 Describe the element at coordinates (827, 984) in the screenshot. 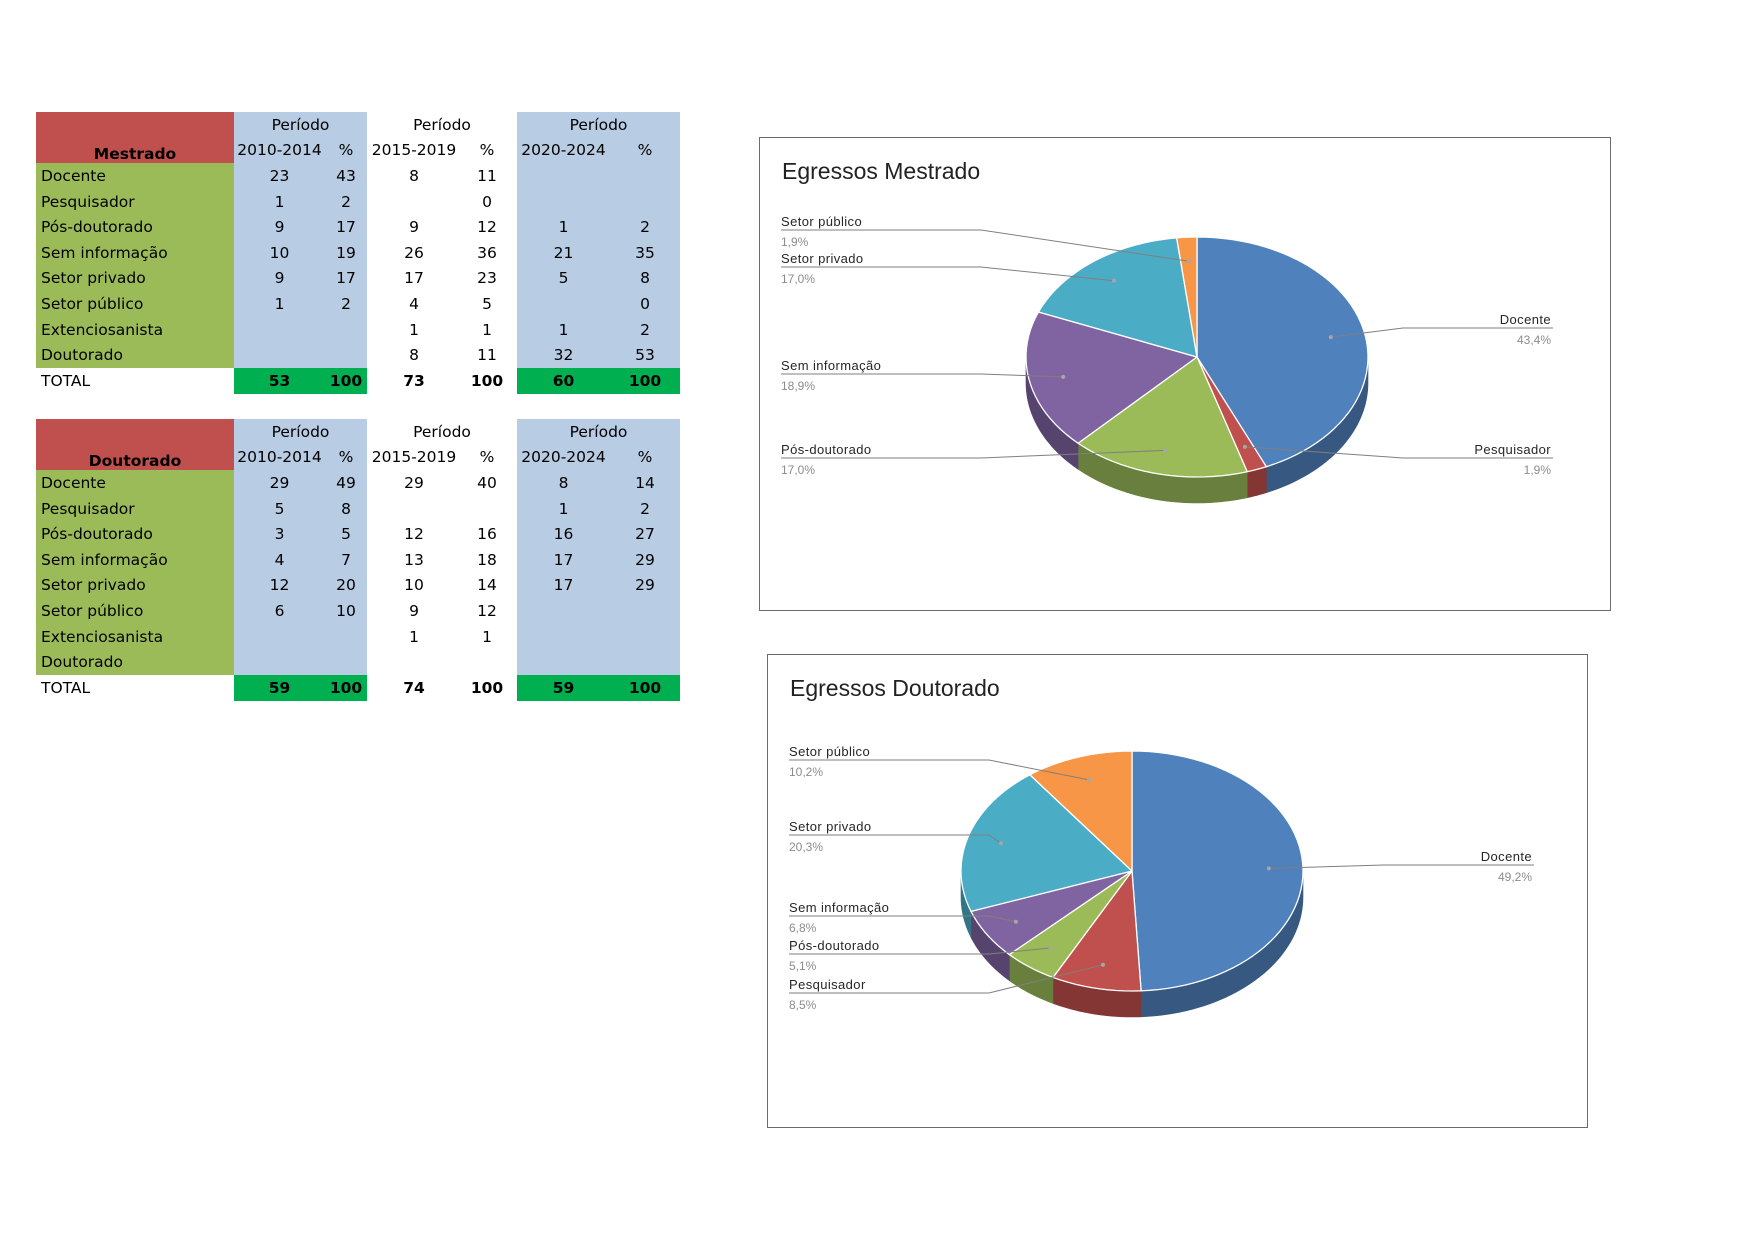

I see `slice-label: Pesquisador` at that location.